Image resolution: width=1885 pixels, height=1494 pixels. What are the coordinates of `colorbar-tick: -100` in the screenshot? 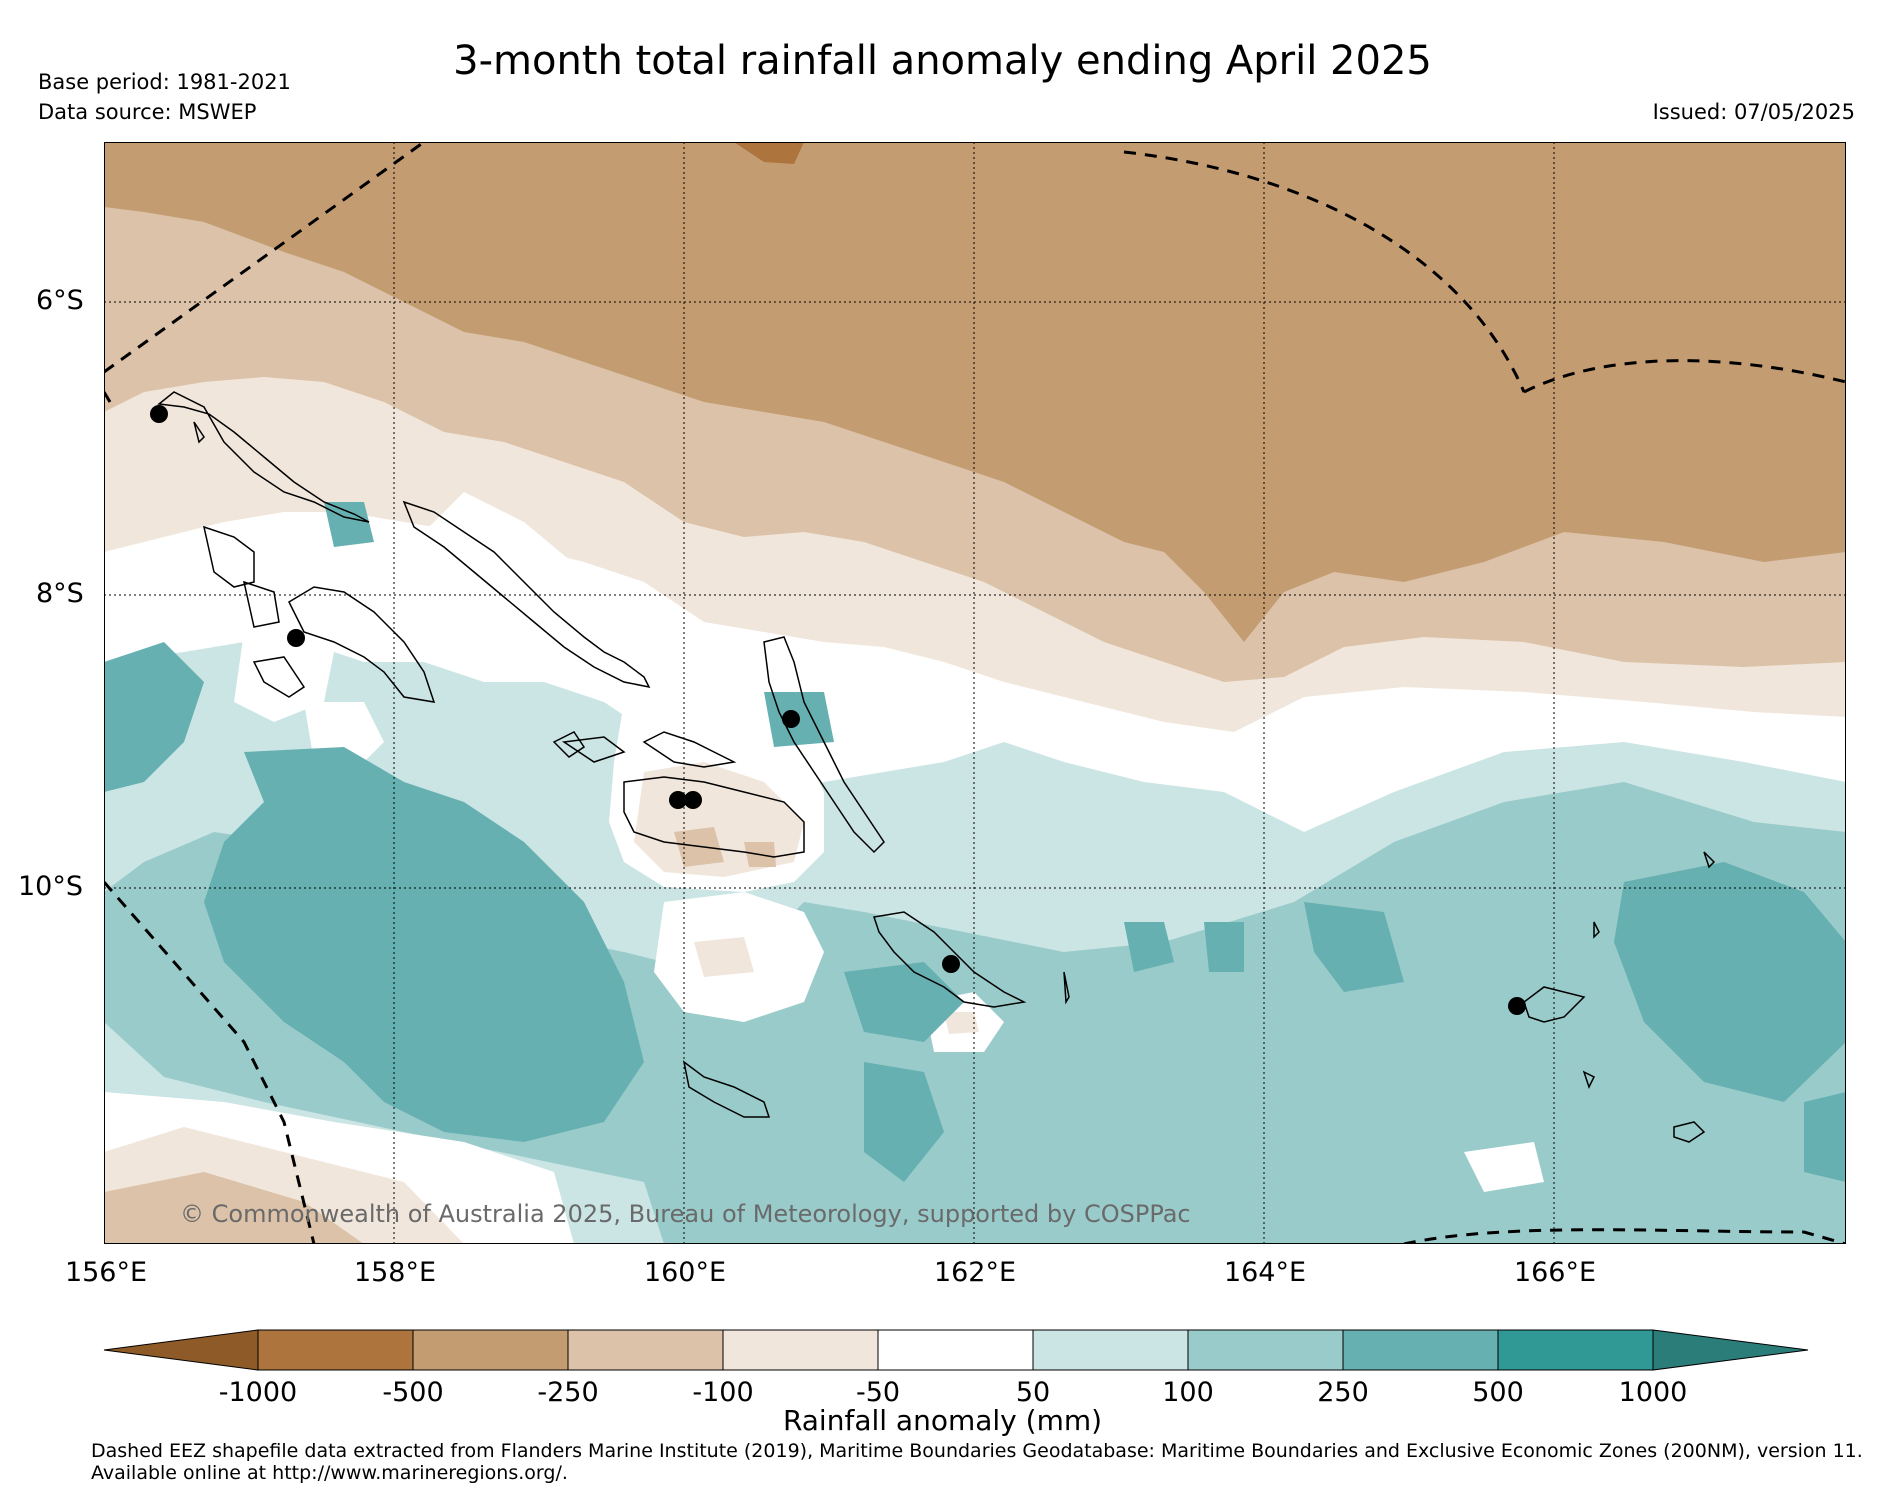 It's located at (723, 1392).